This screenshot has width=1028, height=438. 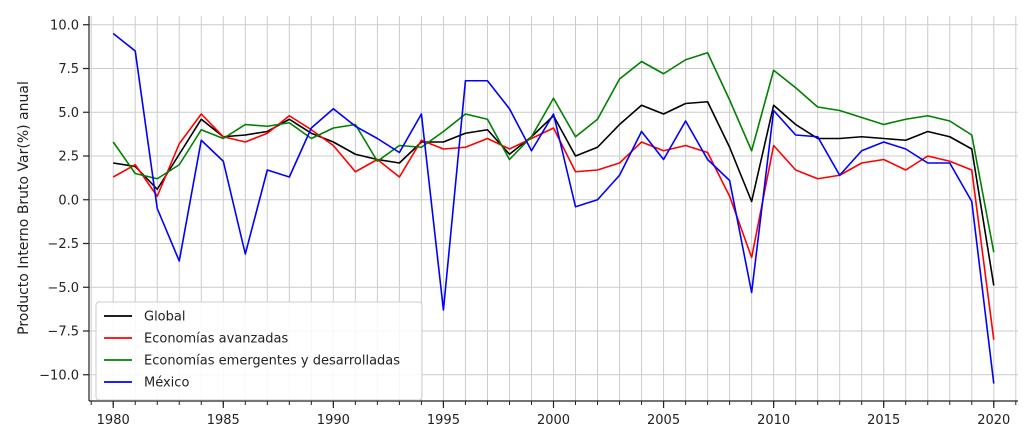 I want to click on y-tick-label: 2.5, so click(x=68, y=157).